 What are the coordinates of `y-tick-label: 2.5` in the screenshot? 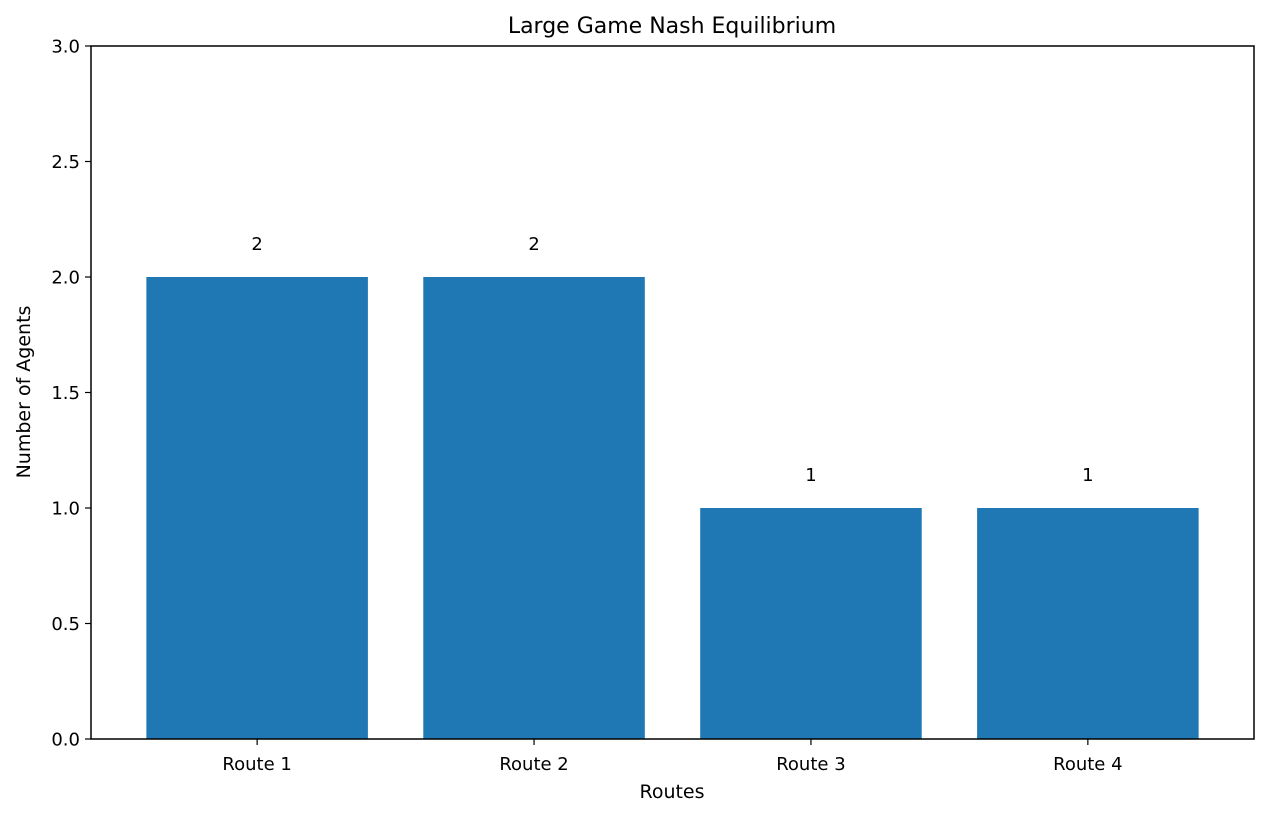 It's located at (65, 162).